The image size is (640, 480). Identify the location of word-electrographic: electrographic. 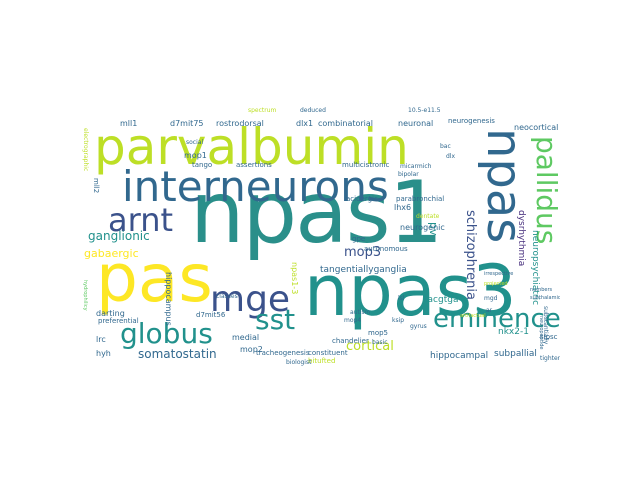
(85, 150).